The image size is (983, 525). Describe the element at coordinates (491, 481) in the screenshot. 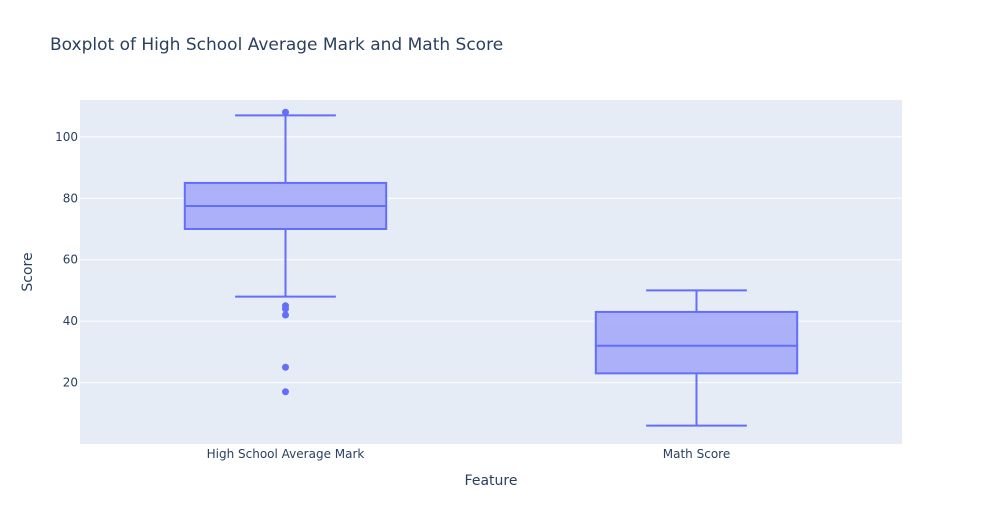

I see `x-axis-title: Feature` at that location.